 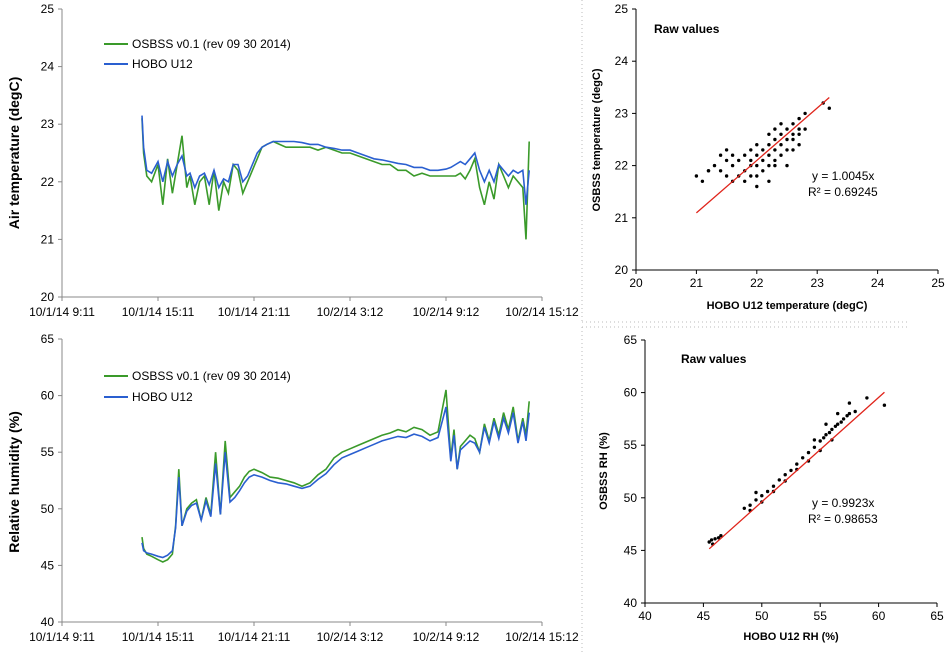 I want to click on x-tick-label: 55, so click(x=821, y=616).